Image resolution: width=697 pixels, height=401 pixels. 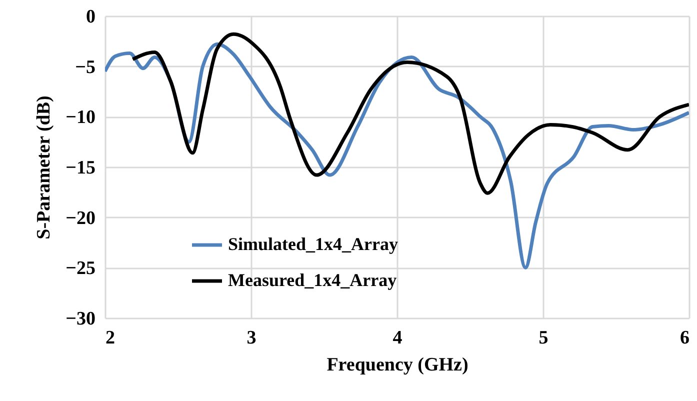 I want to click on y-tick-label: −30, so click(x=81, y=319).